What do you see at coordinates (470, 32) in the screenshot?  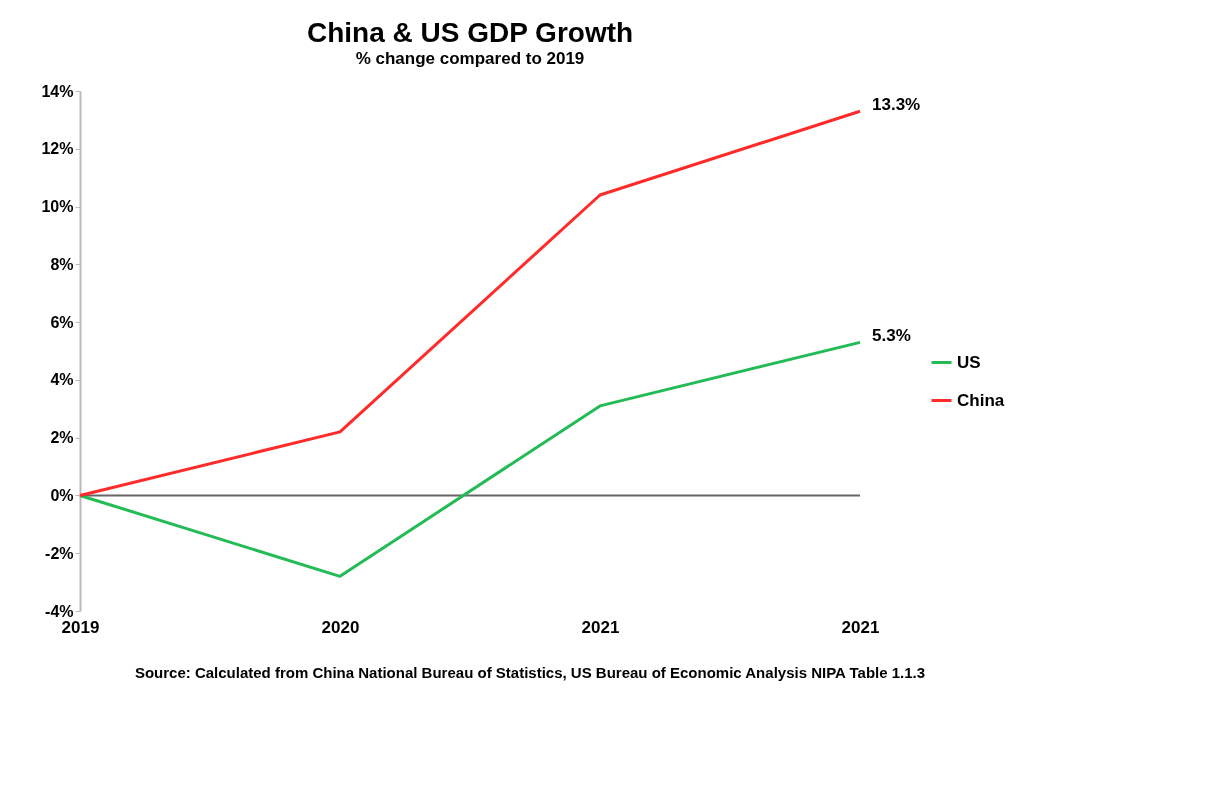 I see `chart-title: China & US GDP Growth` at bounding box center [470, 32].